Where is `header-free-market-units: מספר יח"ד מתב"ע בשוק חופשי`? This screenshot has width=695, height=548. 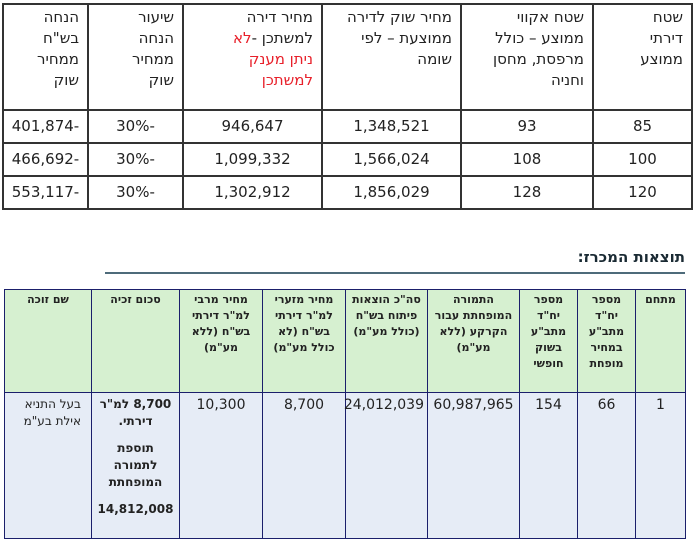 header-free-market-units: מספר יח"ד מתב"ע בשוק חופשי is located at coordinates (548, 341).